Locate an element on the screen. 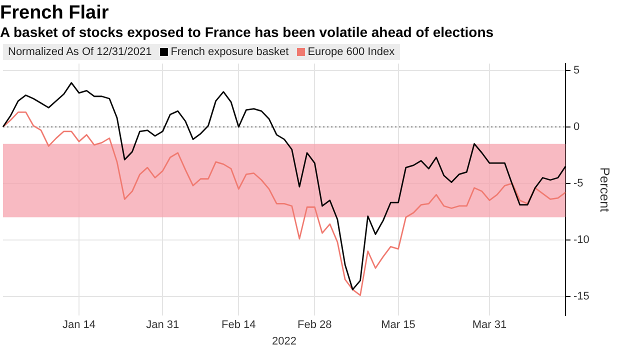  y-tick-label: -5 is located at coordinates (579, 183).